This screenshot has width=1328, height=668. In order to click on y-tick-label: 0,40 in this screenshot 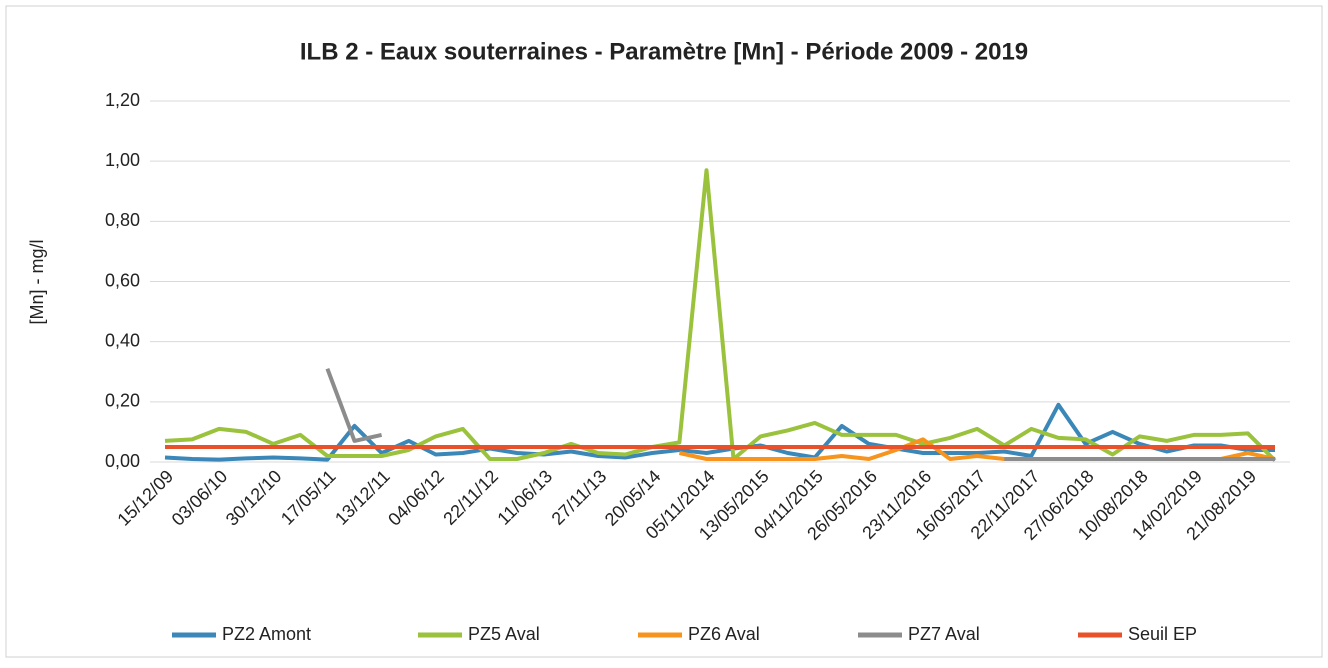, I will do `click(122, 340)`.